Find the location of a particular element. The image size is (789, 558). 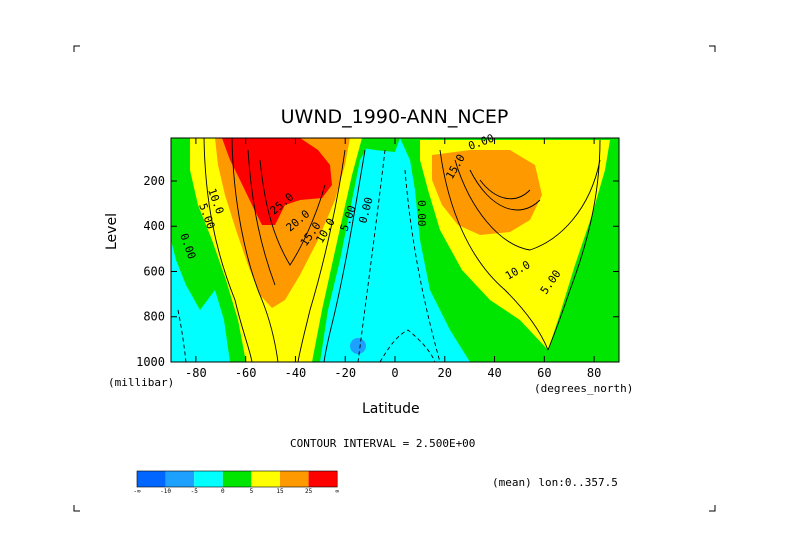

chart-title: UWND_1990-ANN_NCEP is located at coordinates (394, 117).